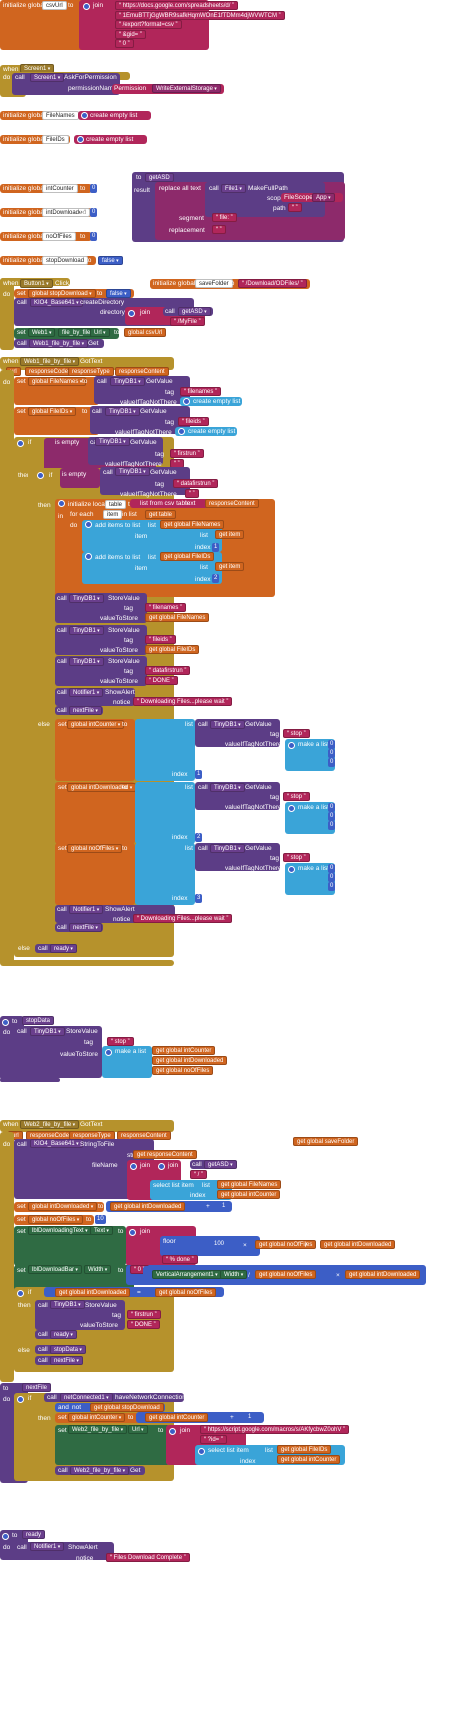 This screenshot has height=1717, width=474. I want to click on join-part-4: “ 0 ”, so click(124, 44).